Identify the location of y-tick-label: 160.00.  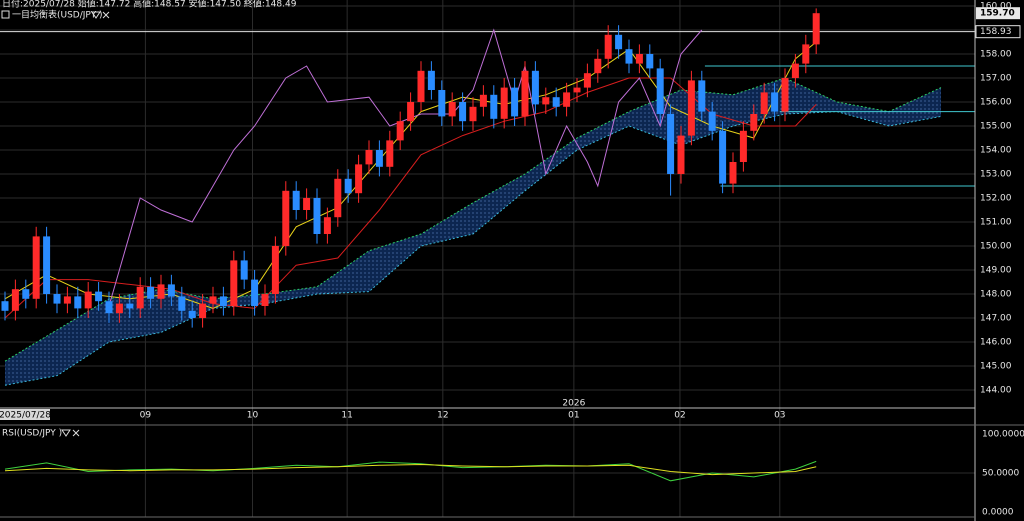
(996, 7).